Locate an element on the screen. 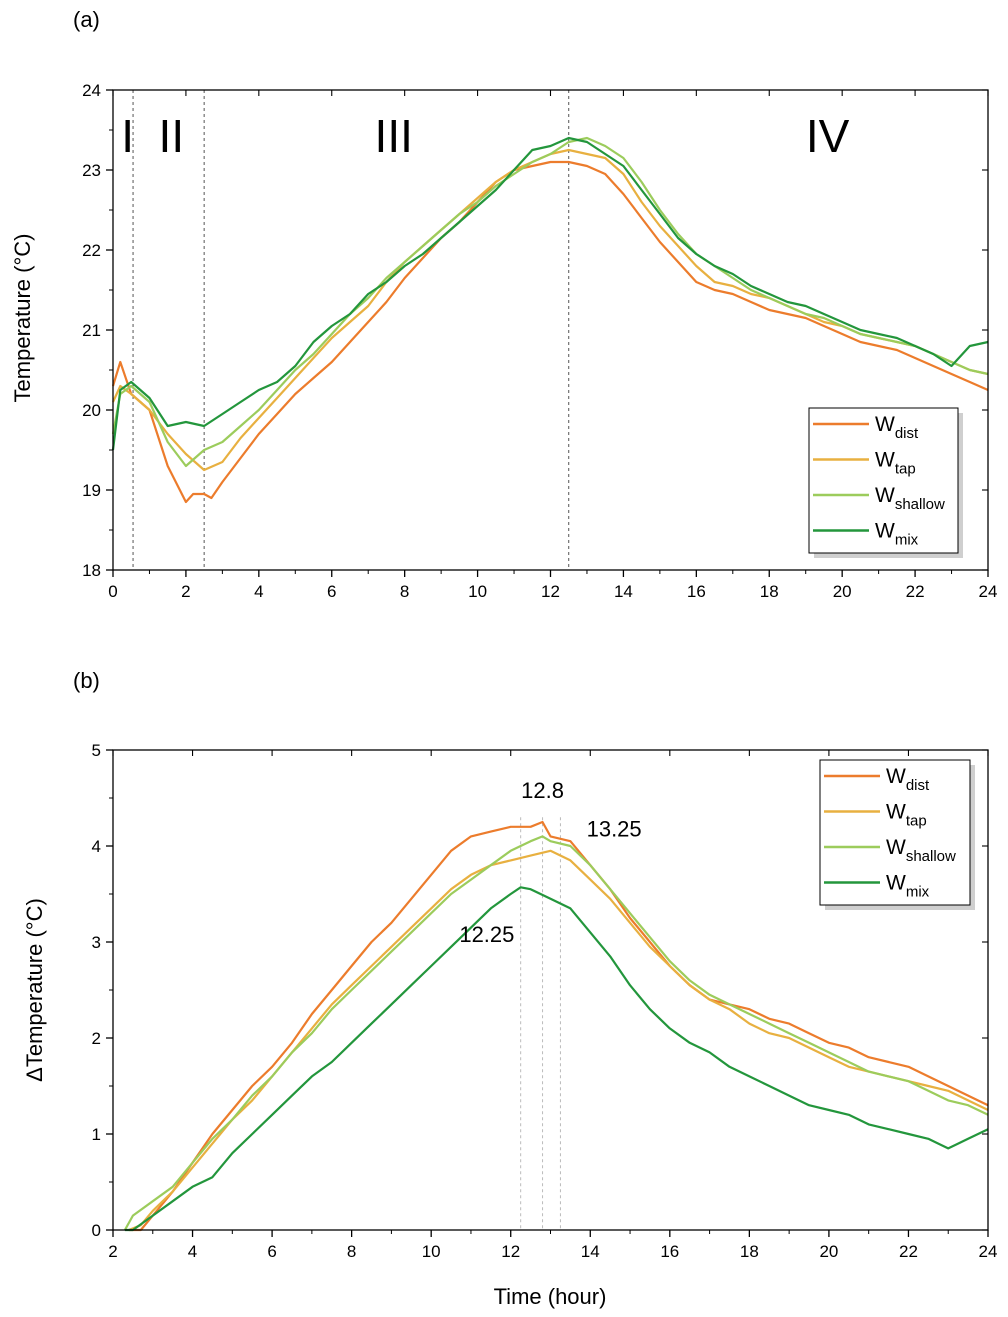 The height and width of the screenshot is (1317, 1008). panel-b-peak-annotations: 12.8 13.25 12.25 is located at coordinates (550, 862).